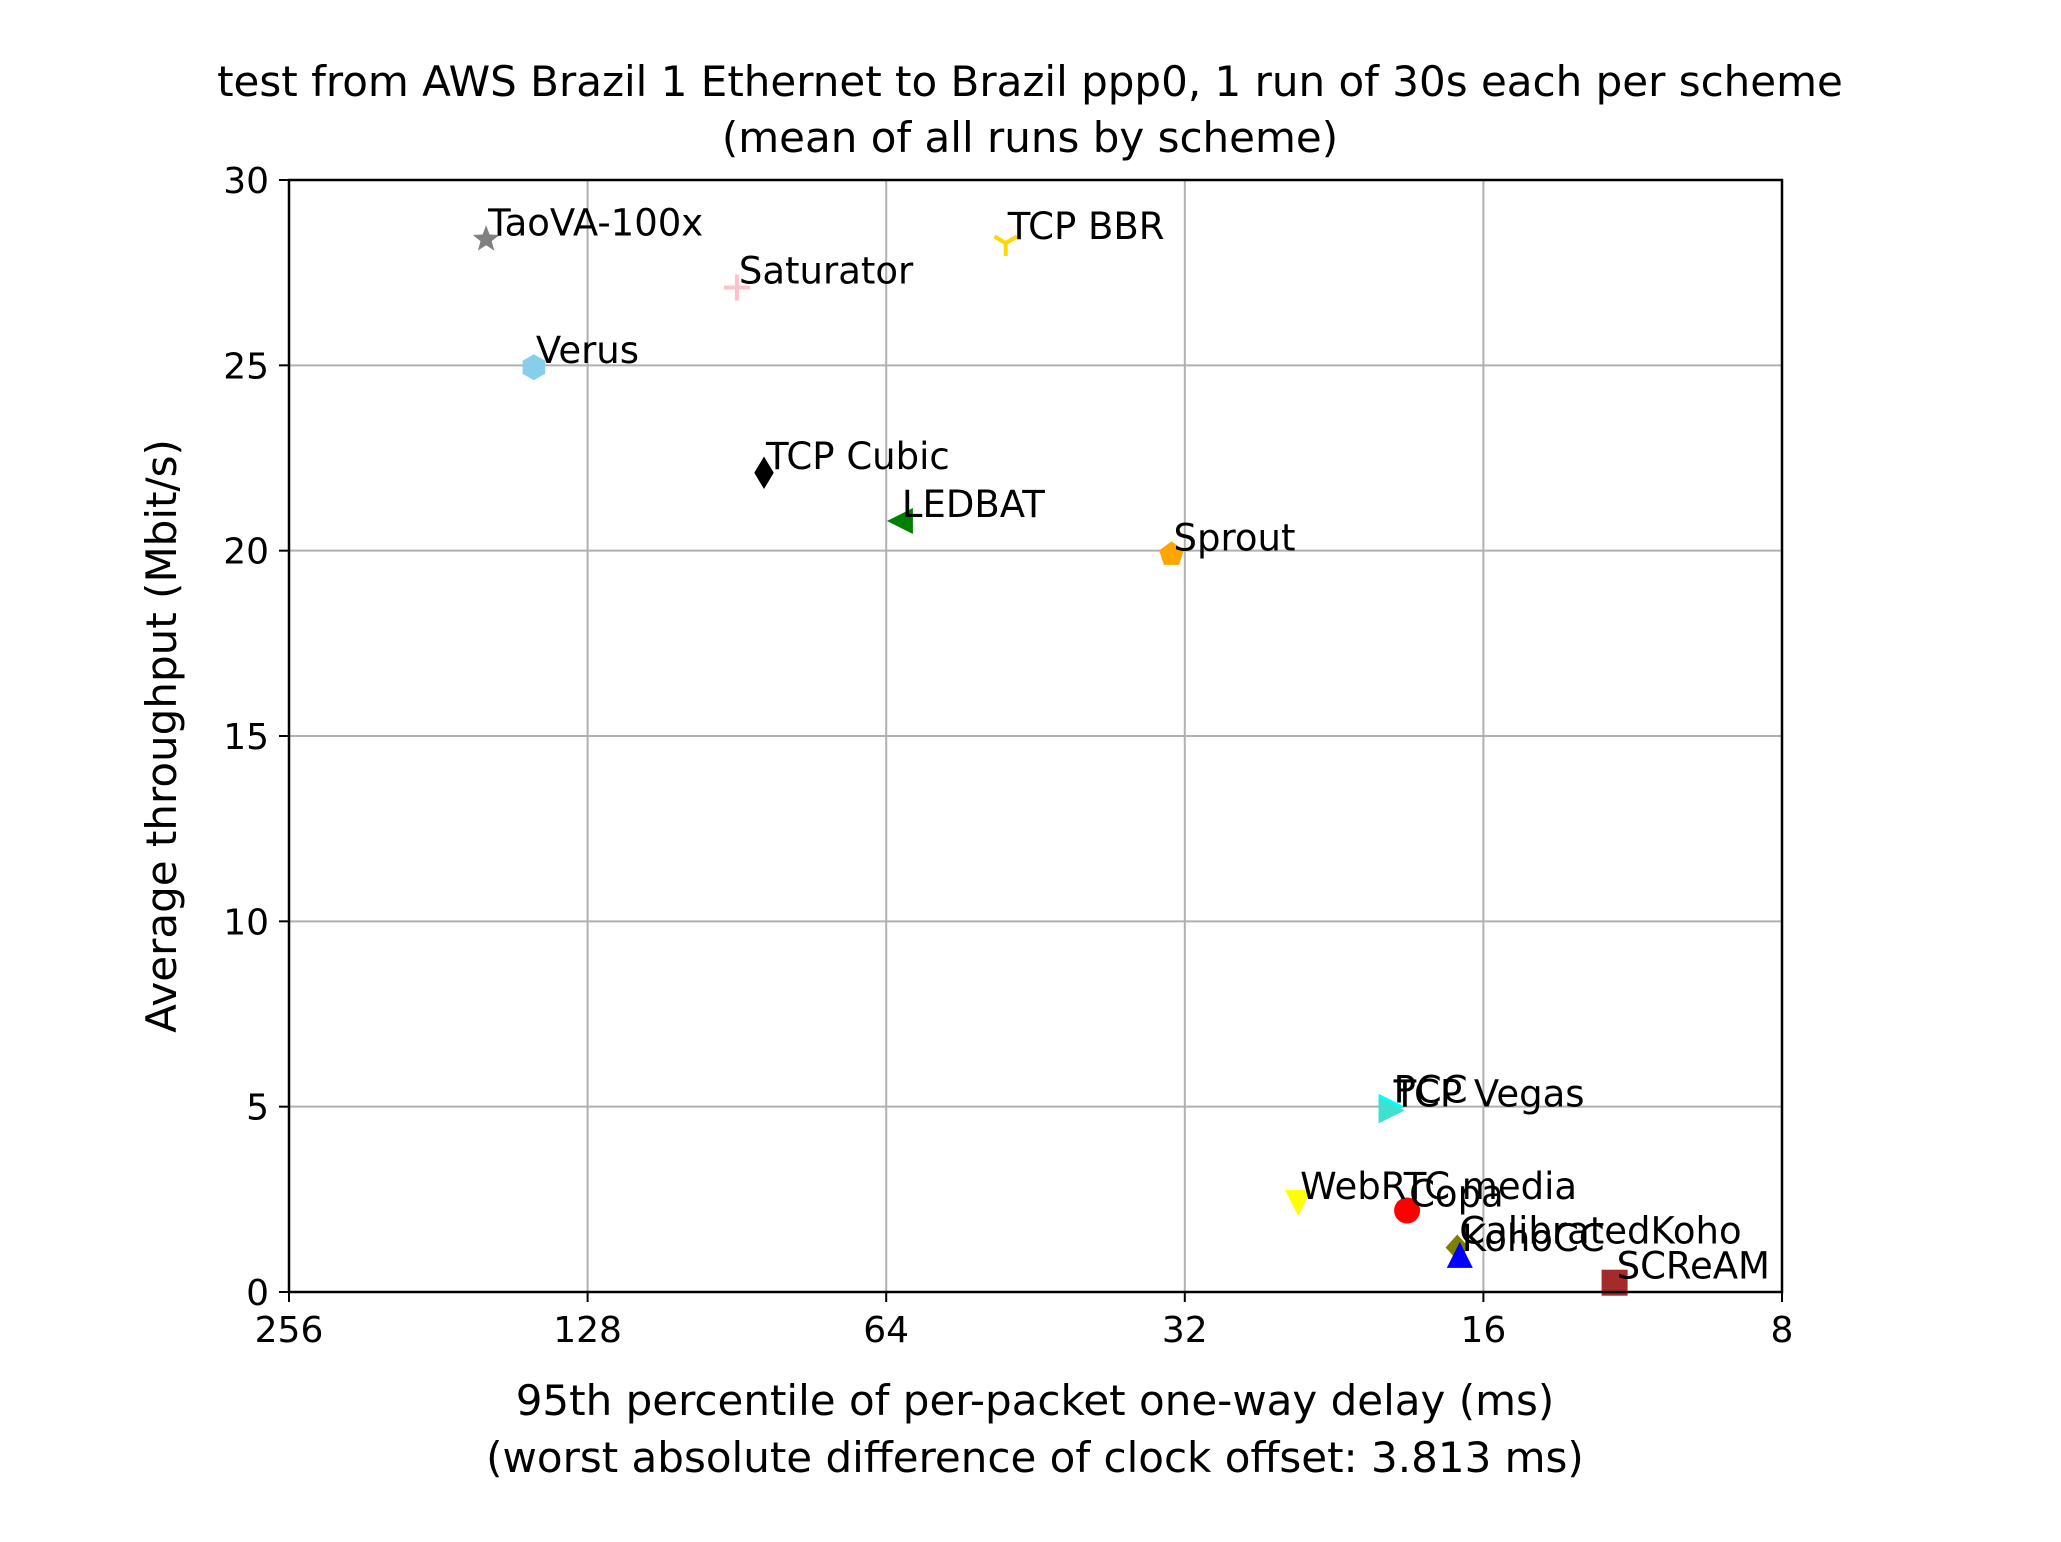 The width and height of the screenshot is (2061, 1542). Describe the element at coordinates (1782, 1330) in the screenshot. I see `x-tick-label: 8` at that location.